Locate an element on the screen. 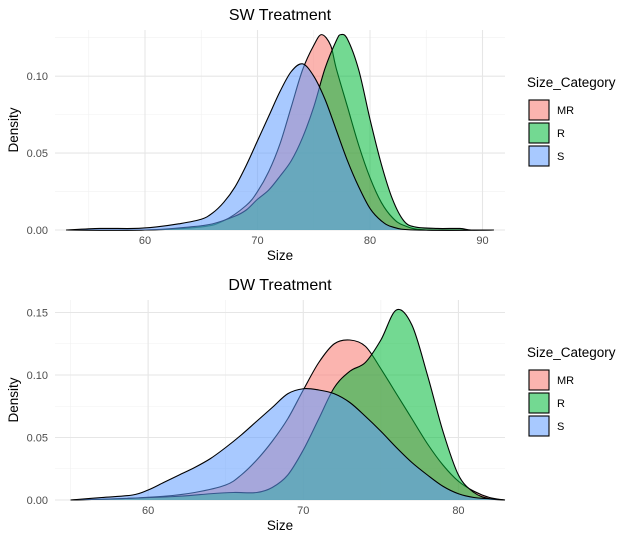 This screenshot has height=540, width=638. density-line-s is located at coordinates (288, 444).